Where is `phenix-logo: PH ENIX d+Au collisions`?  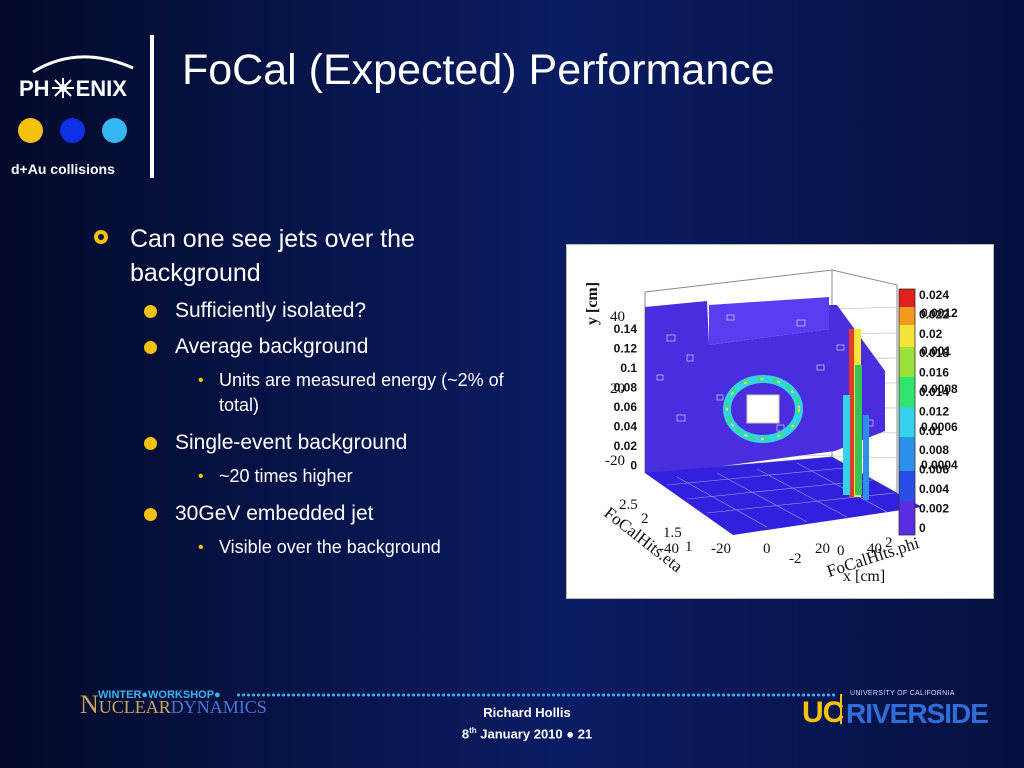
phenix-logo: PH ENIX d+Au collisions is located at coordinates (78, 117).